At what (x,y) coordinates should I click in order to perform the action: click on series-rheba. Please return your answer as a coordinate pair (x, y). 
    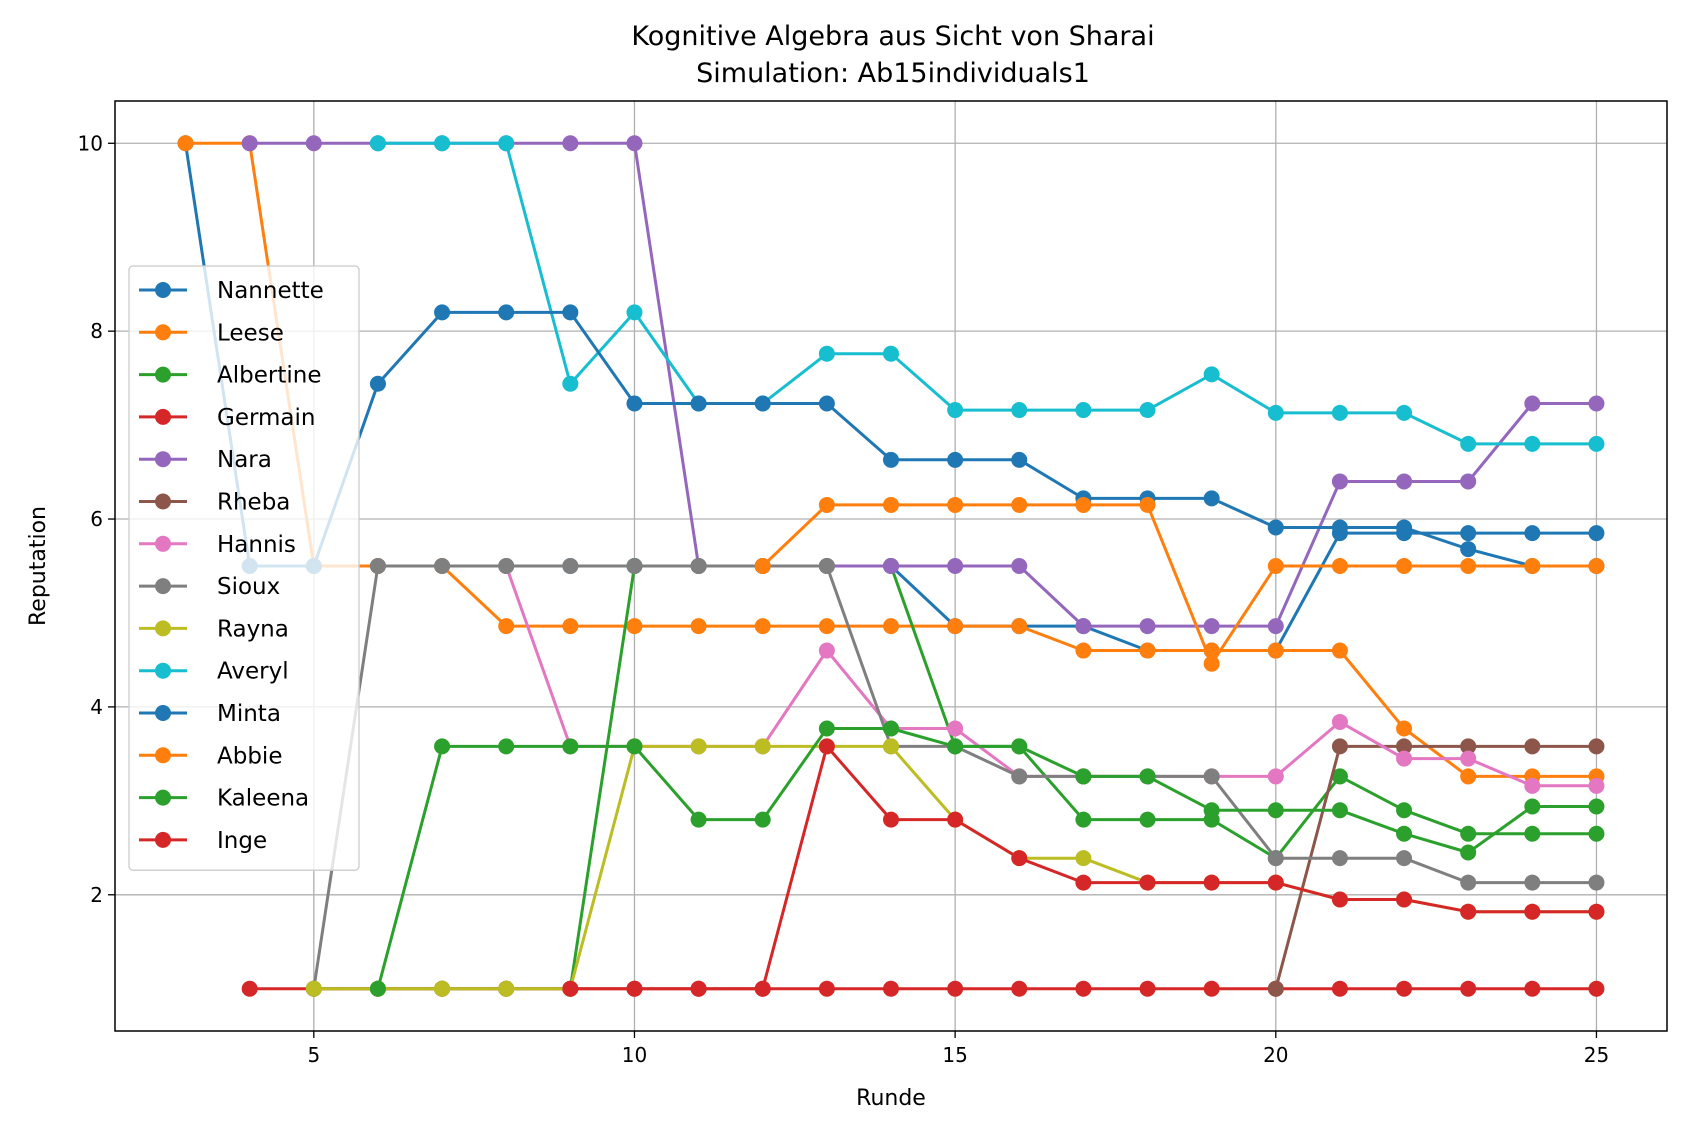
    Looking at the image, I should click on (1436, 867).